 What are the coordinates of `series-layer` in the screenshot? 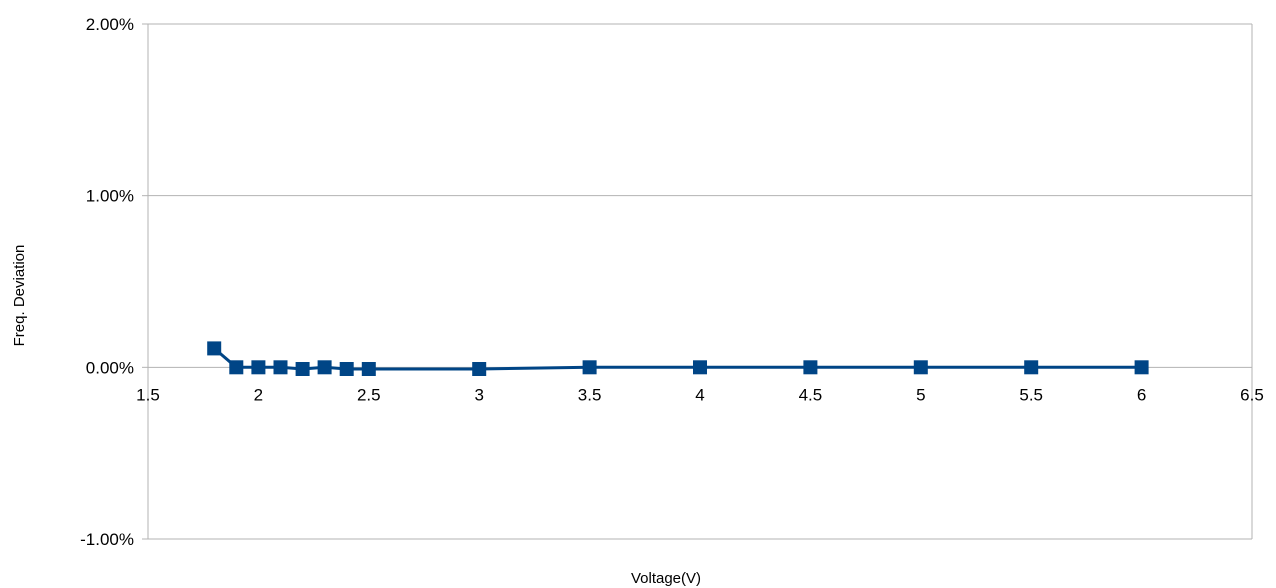 It's located at (677, 358).